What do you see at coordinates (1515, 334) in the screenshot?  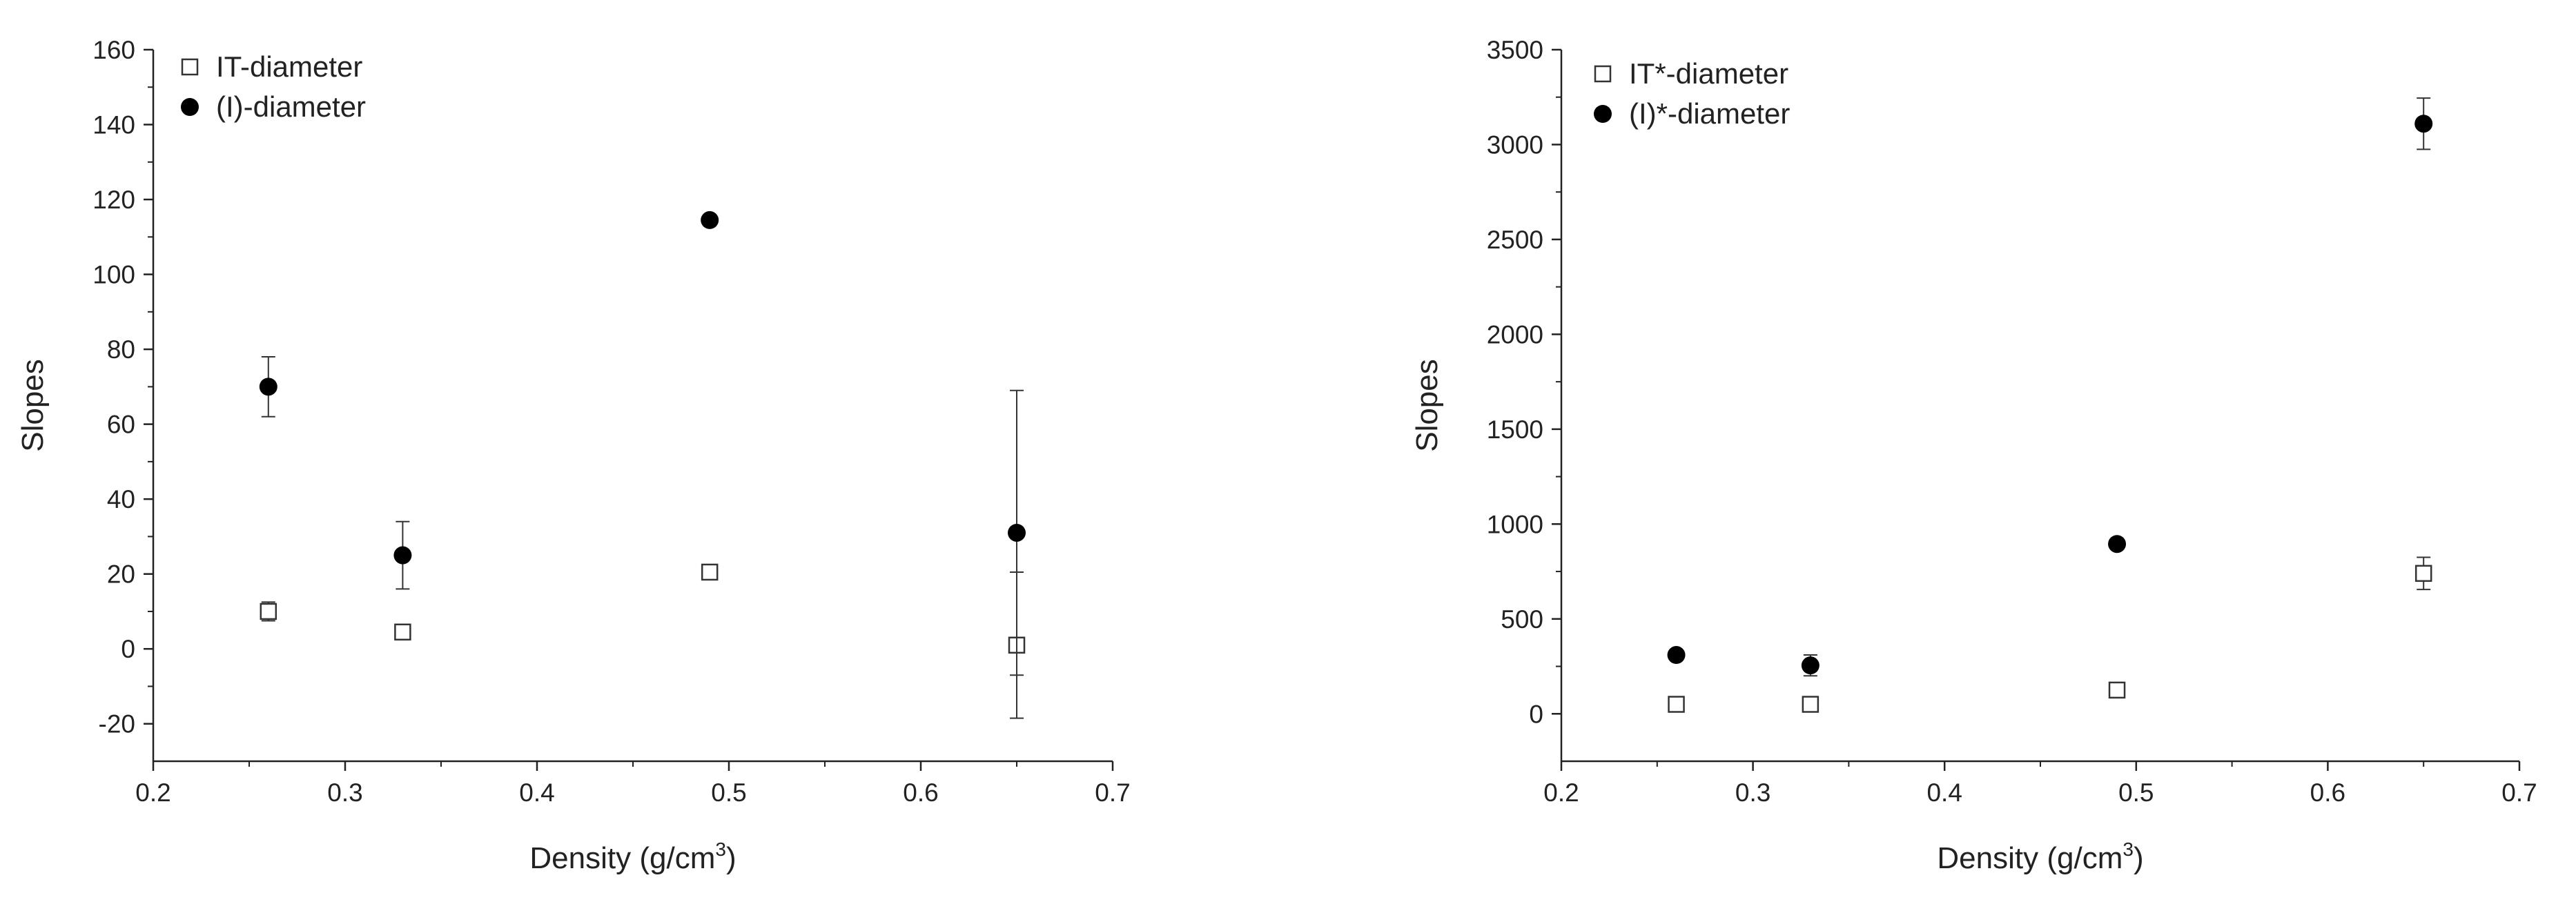 I see `y-tick-label: 2000` at bounding box center [1515, 334].